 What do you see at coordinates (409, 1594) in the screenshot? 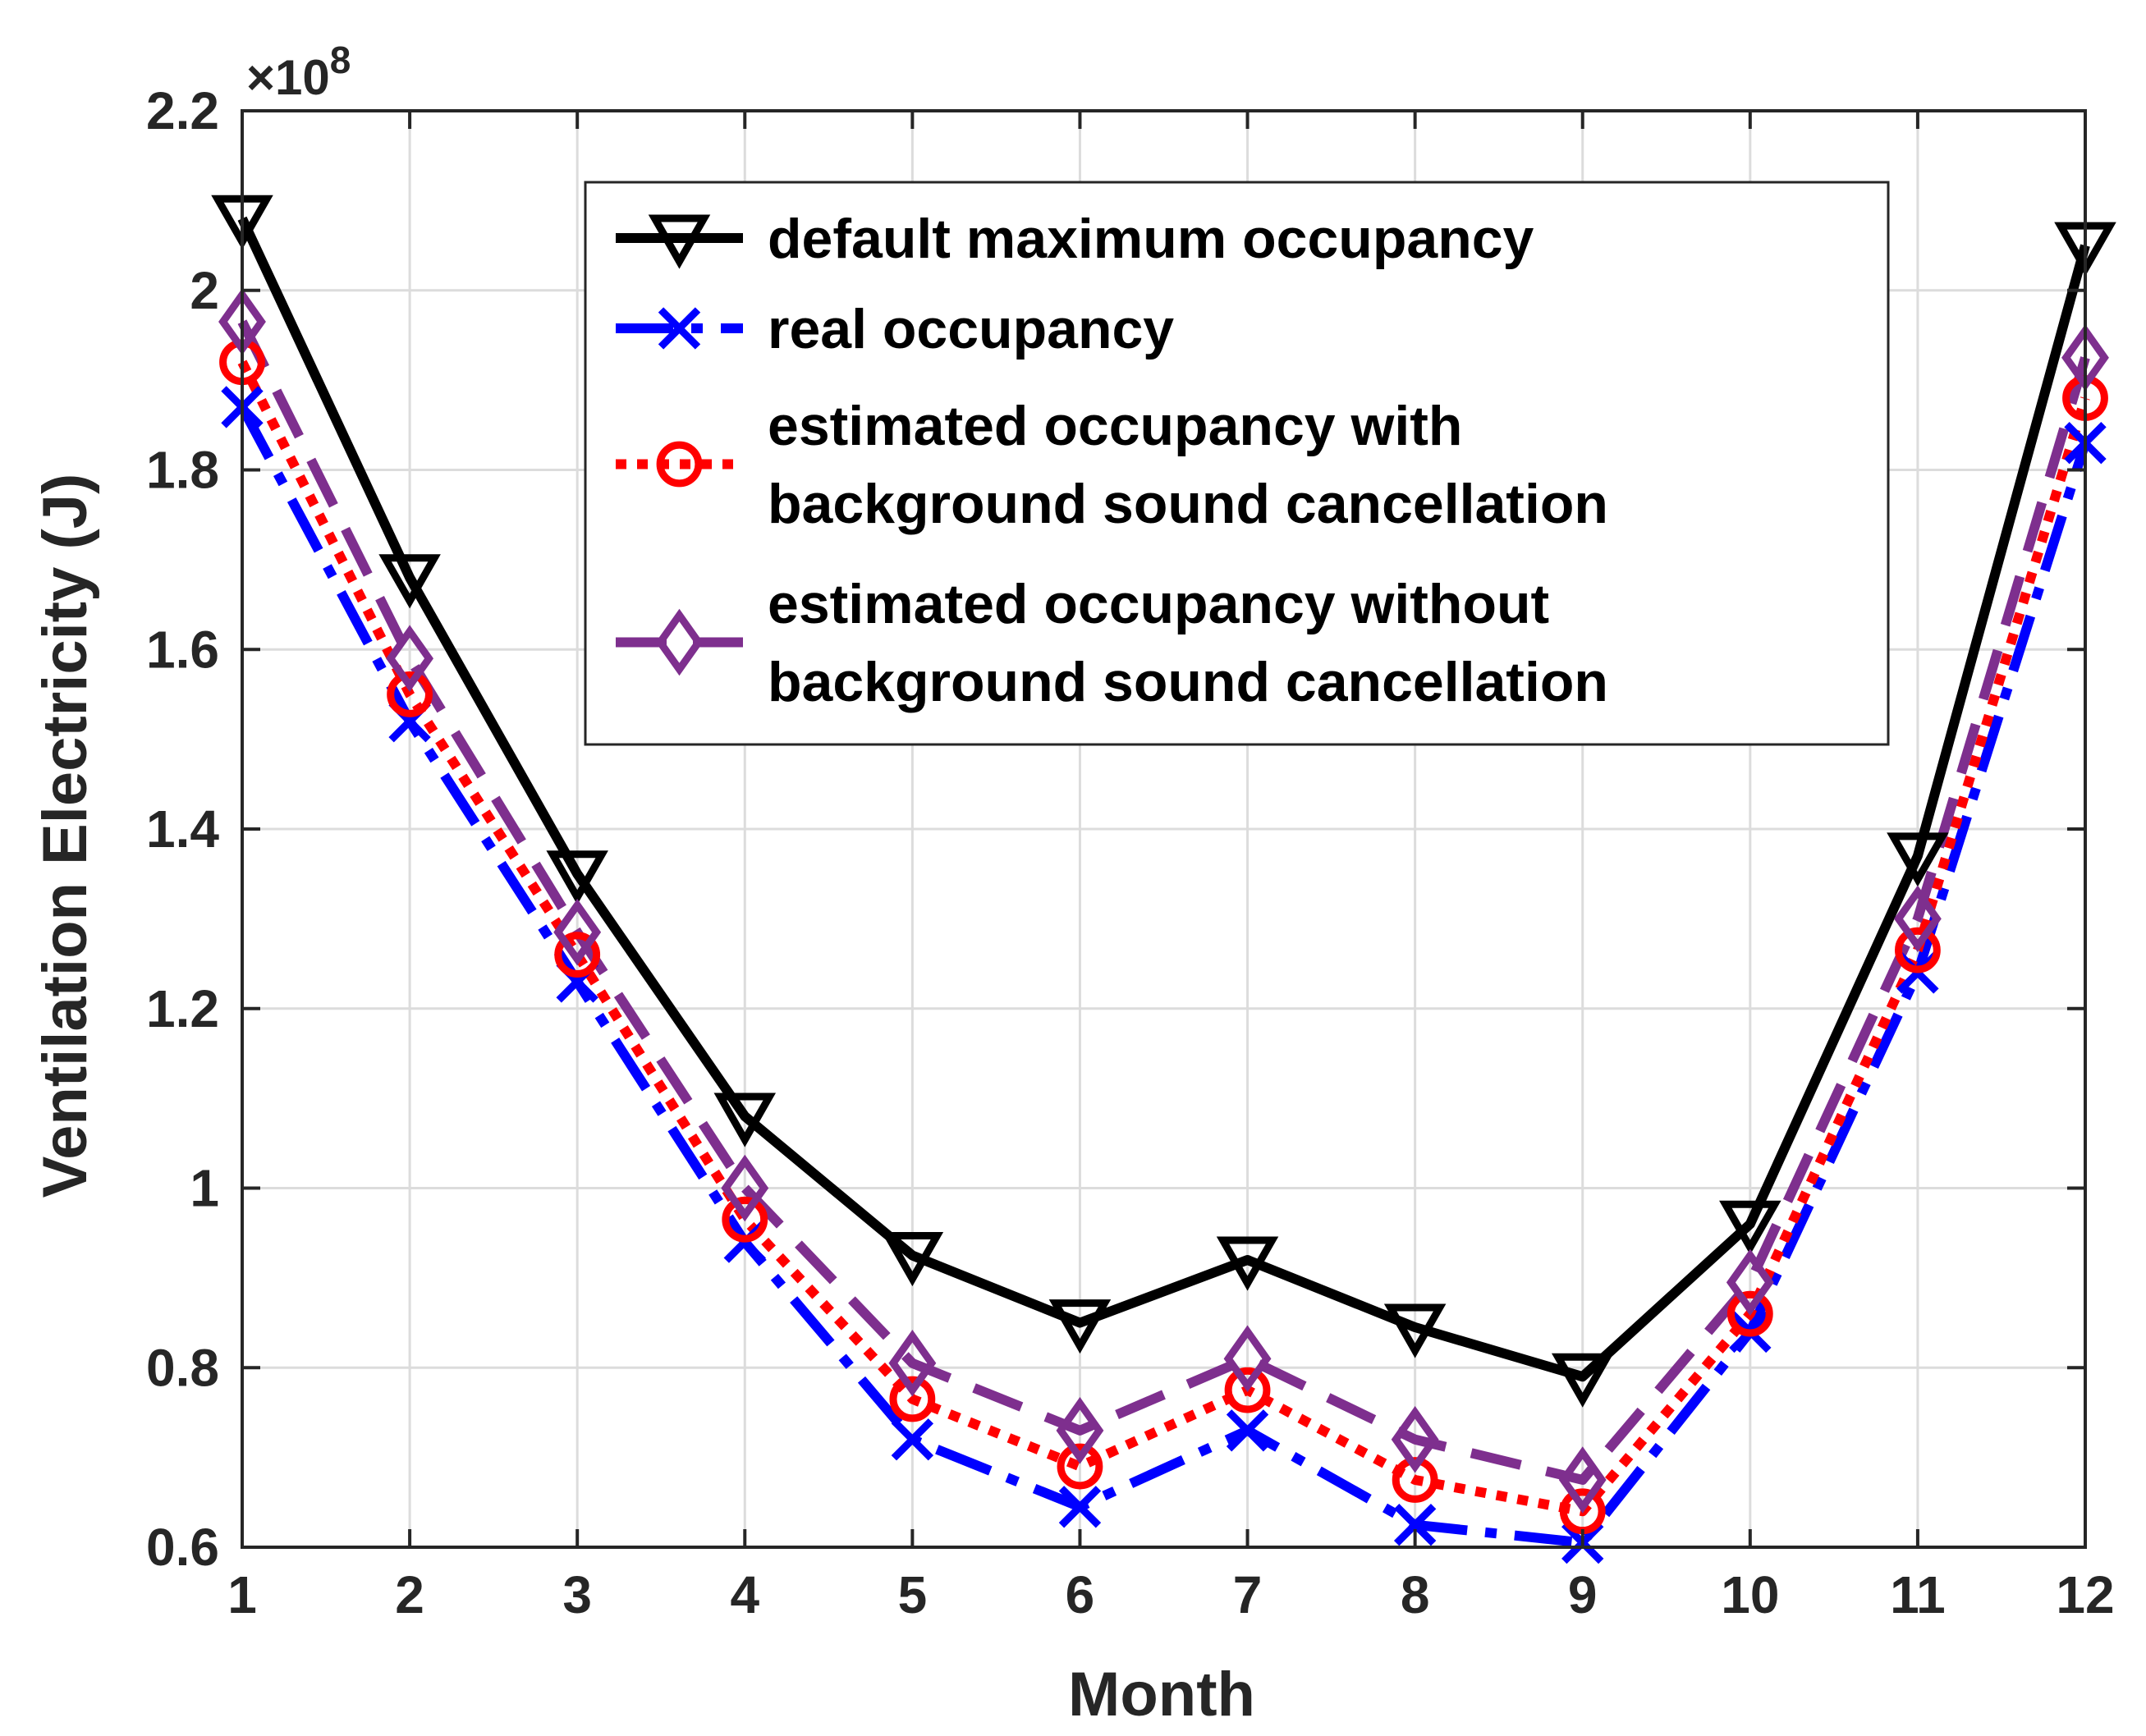
I see `x-tick-label: 2` at bounding box center [409, 1594].